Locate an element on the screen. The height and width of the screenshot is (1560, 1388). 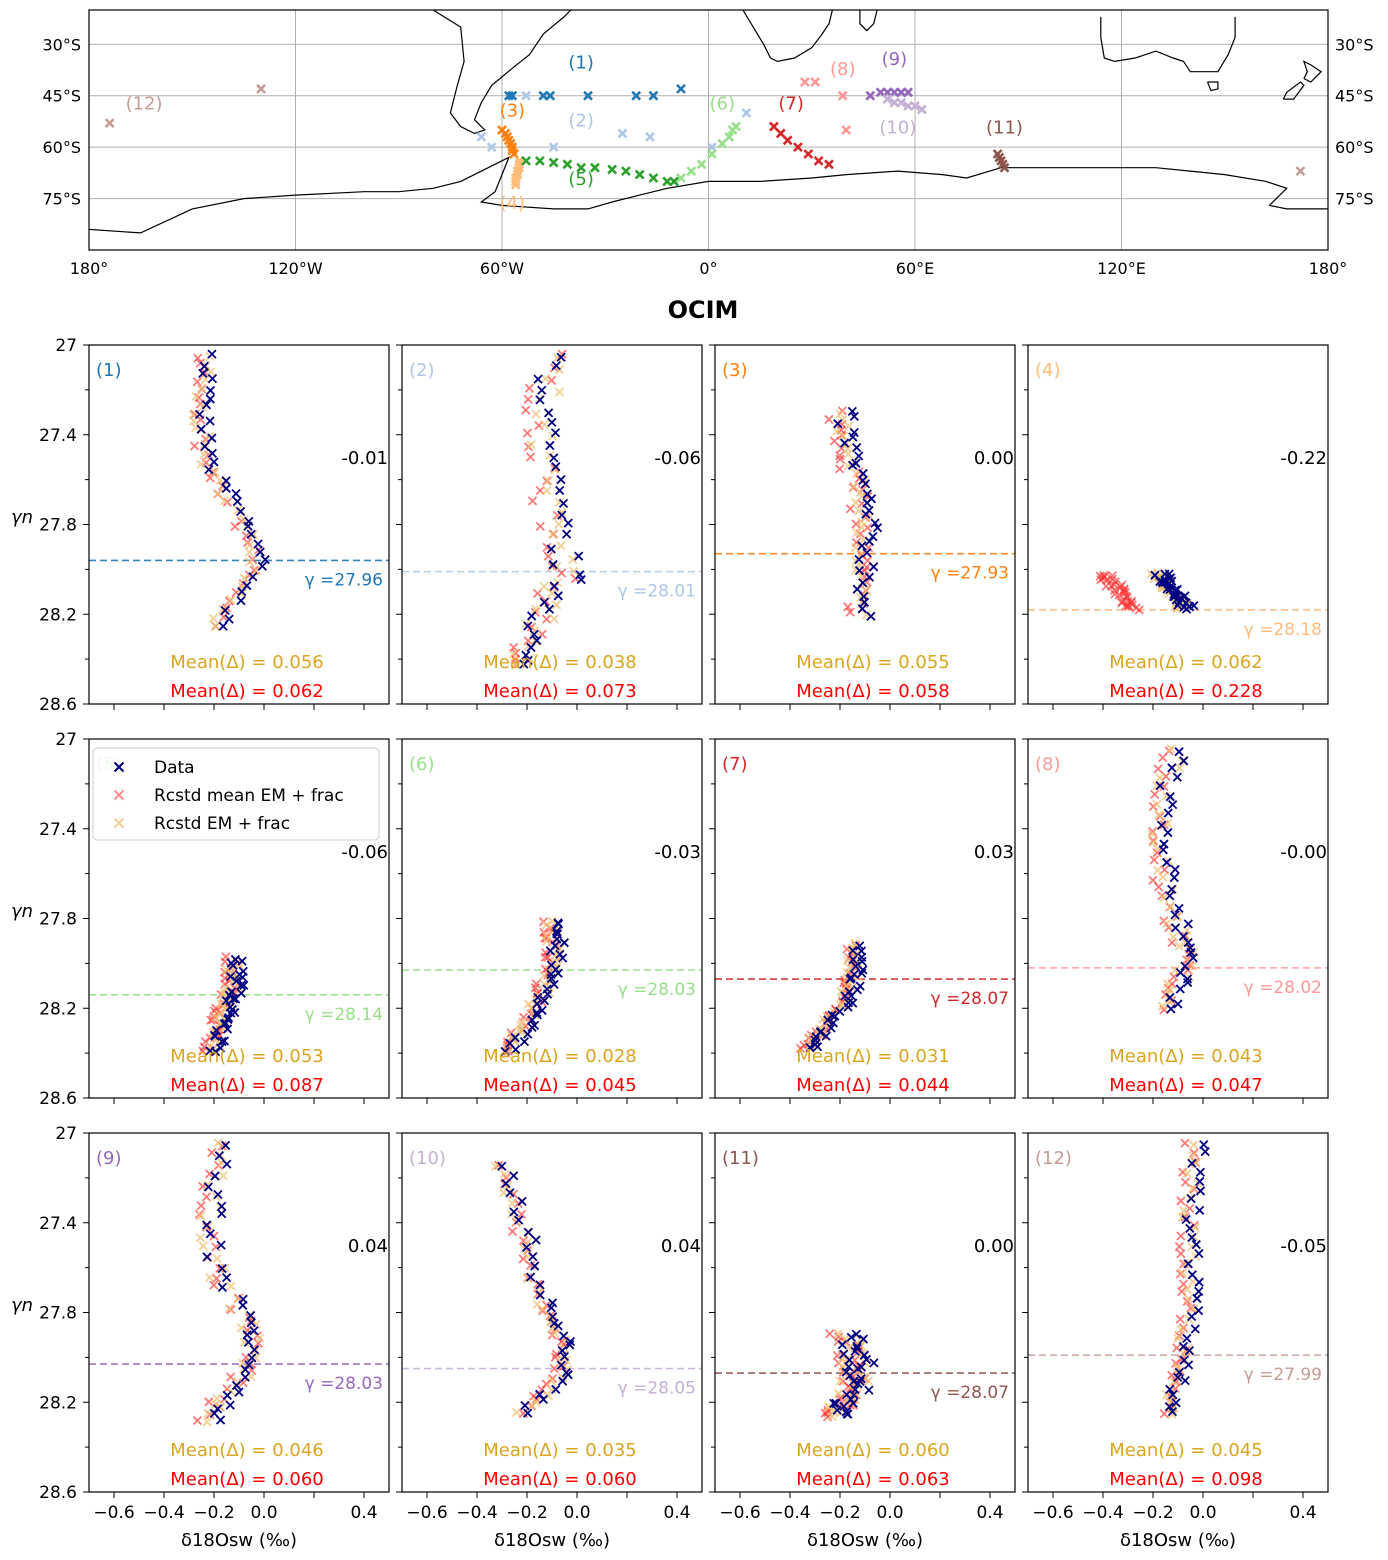
gamma-label: γ =27.93 is located at coordinates (970, 574).